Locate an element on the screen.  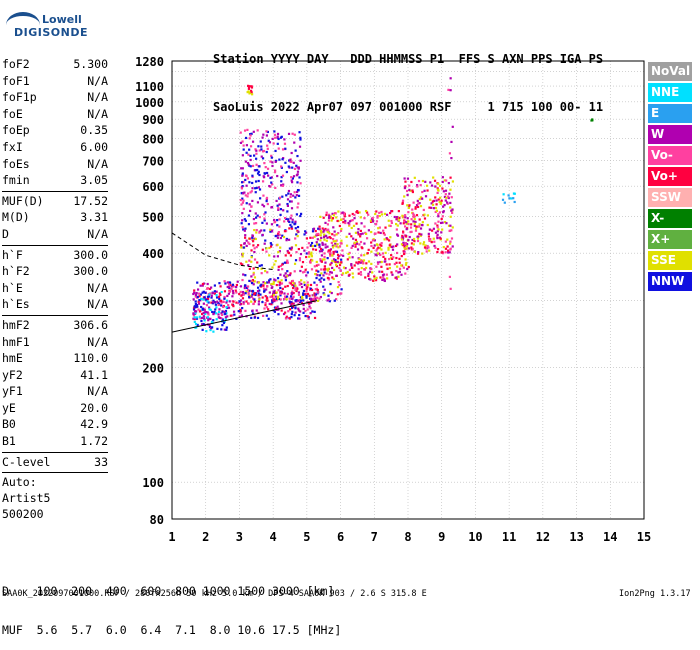
param-row: hmF2 306.6 is located at coordinates (55, 325).